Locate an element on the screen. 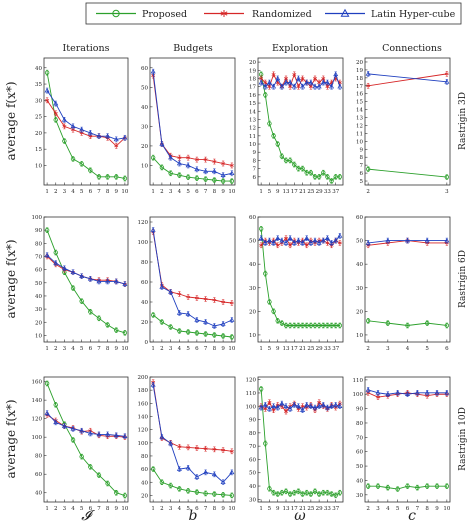 This screenshot has width=474, height=528. y-tick-label: 120 is located at coordinates (143, 223).